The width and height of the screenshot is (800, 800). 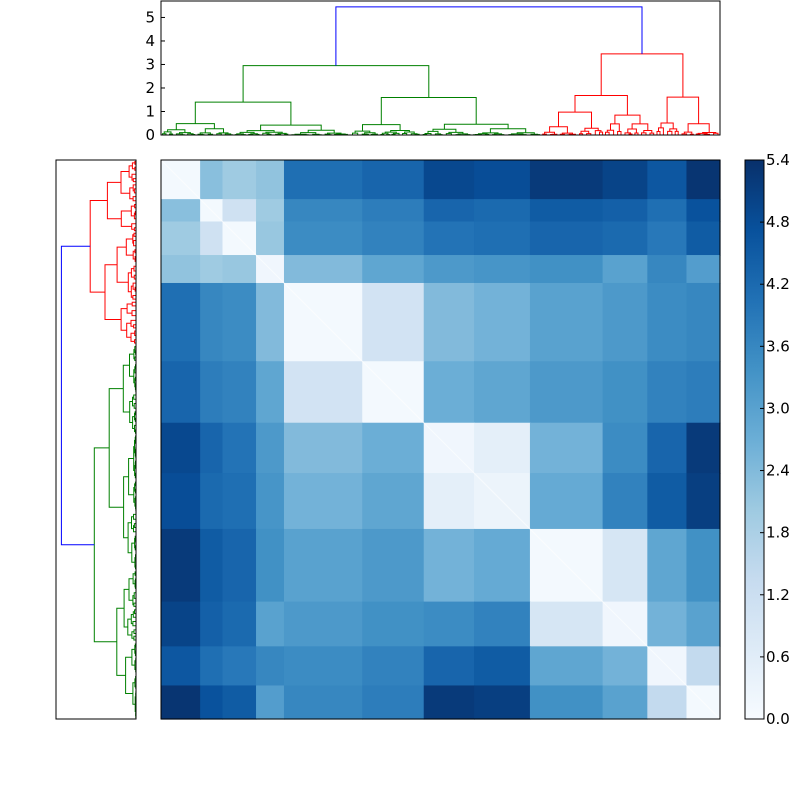 I want to click on colorbar-tick-label: 1.2, so click(x=778, y=595).